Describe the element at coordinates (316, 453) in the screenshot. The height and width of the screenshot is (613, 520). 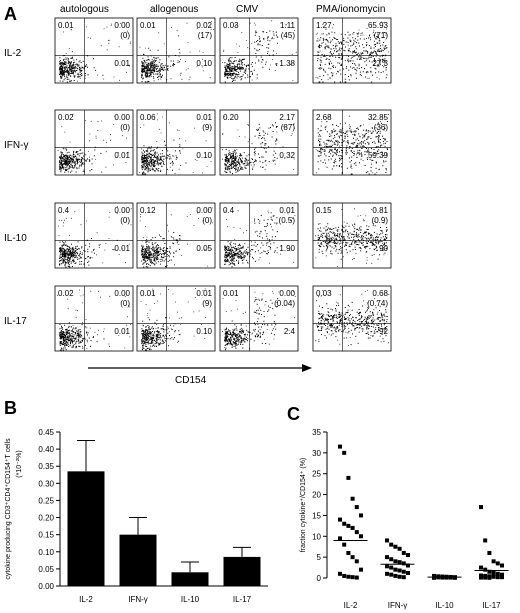
I see `scatter-y-tick-label: 30` at that location.